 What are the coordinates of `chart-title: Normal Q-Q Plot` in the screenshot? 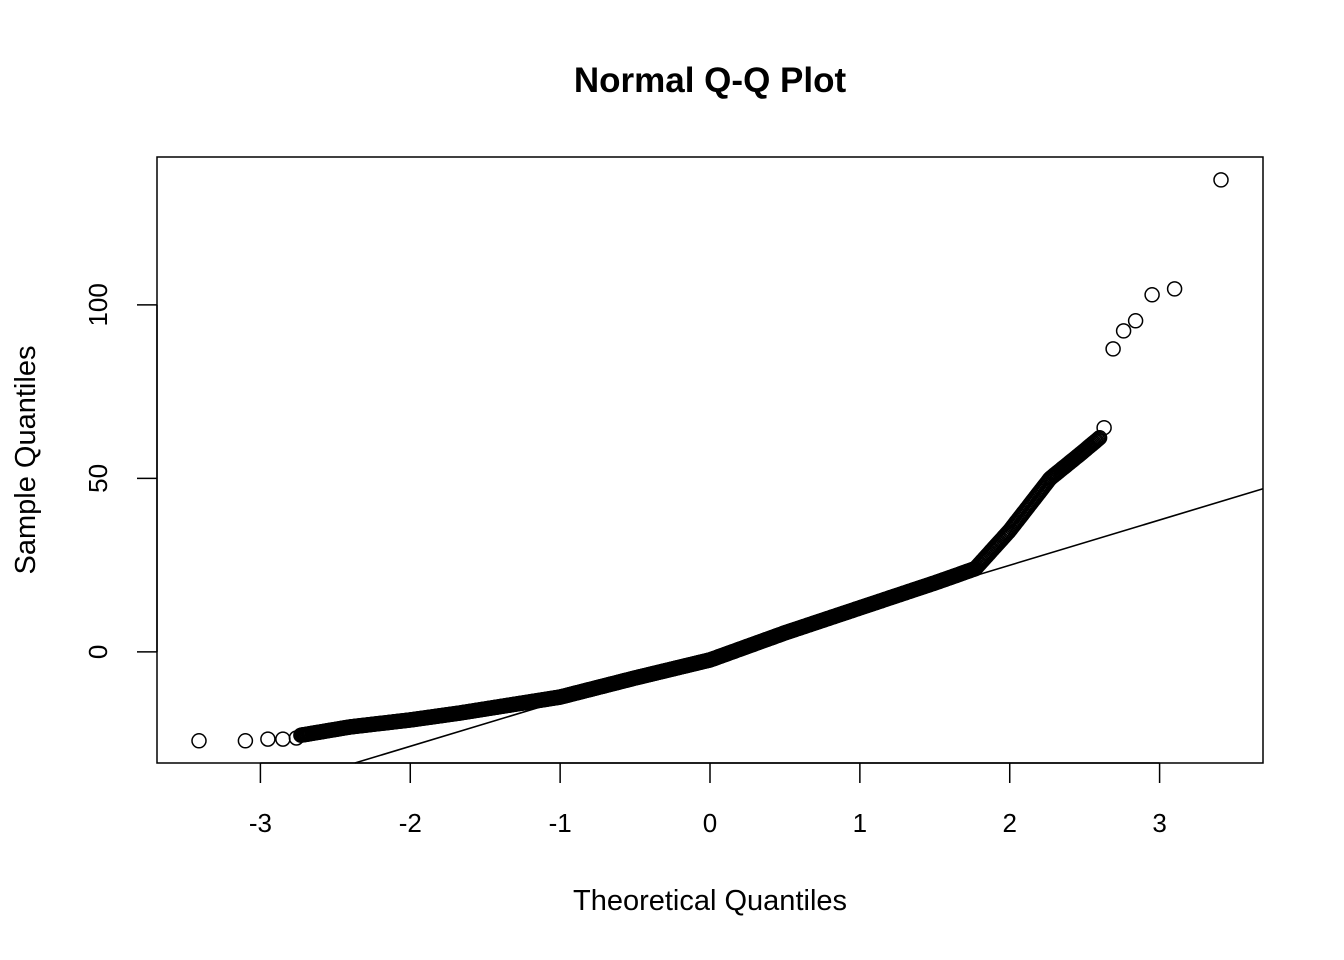 It's located at (710, 80).